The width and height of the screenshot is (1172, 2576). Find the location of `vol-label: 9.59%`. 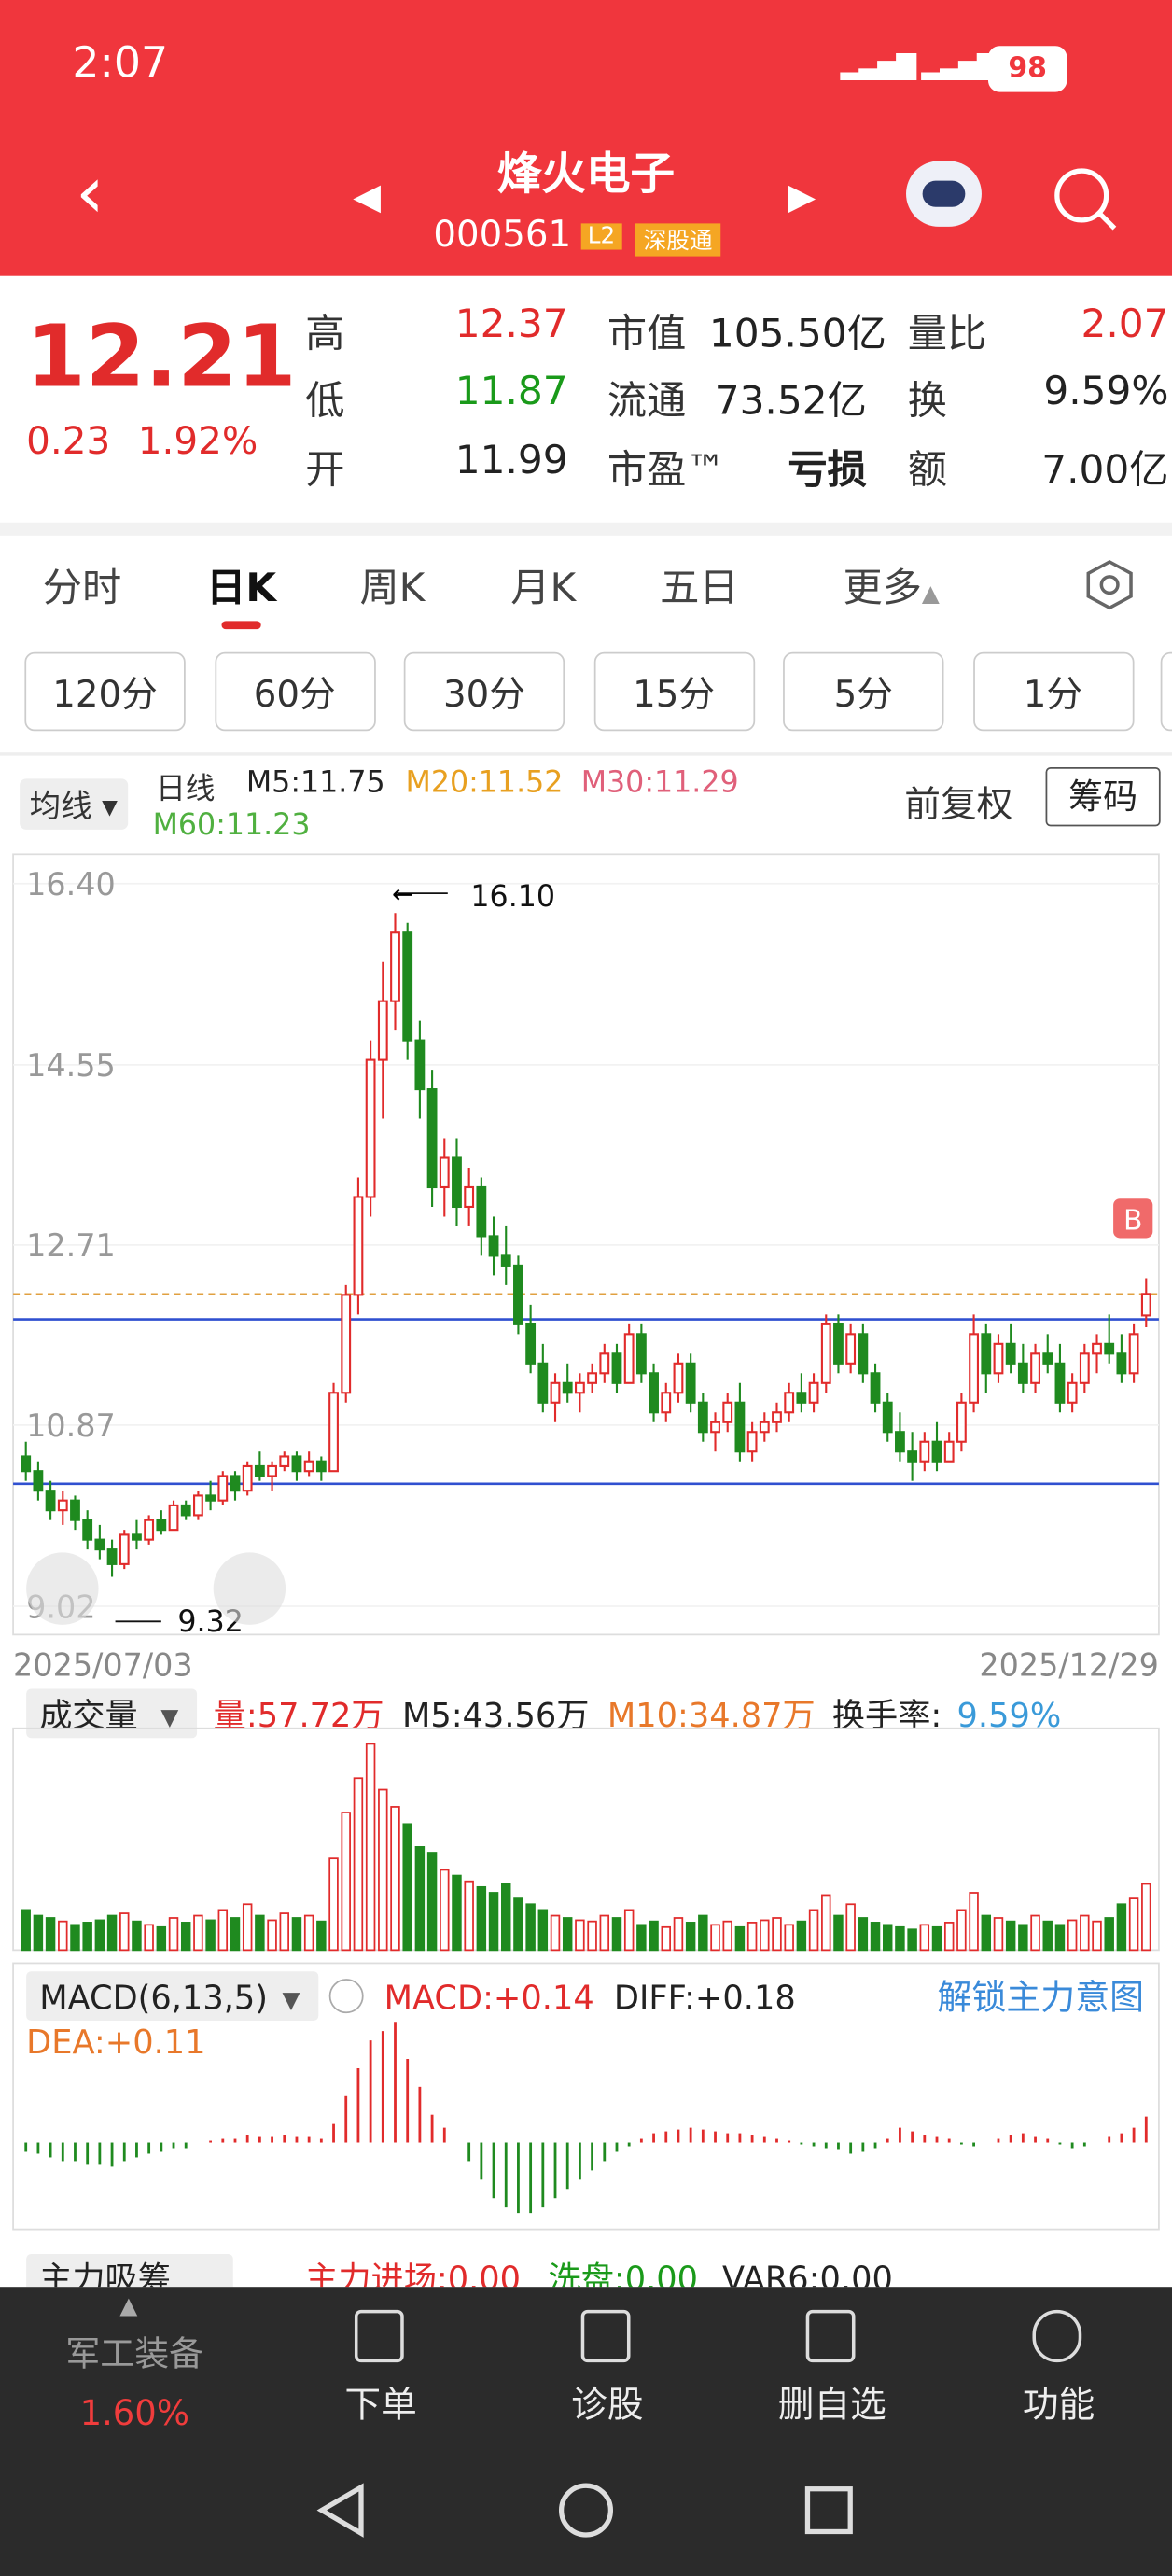

vol-label: 9.59% is located at coordinates (1010, 1716).